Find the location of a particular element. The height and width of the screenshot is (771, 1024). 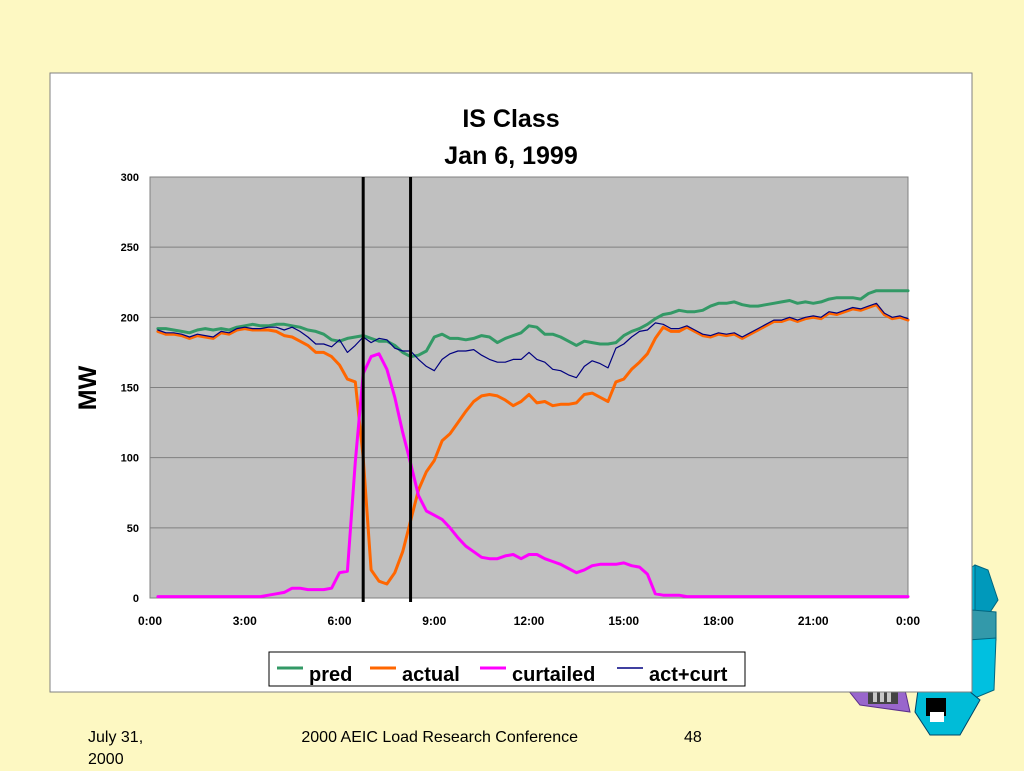

x-tick-label: 18:00 is located at coordinates (718, 621).